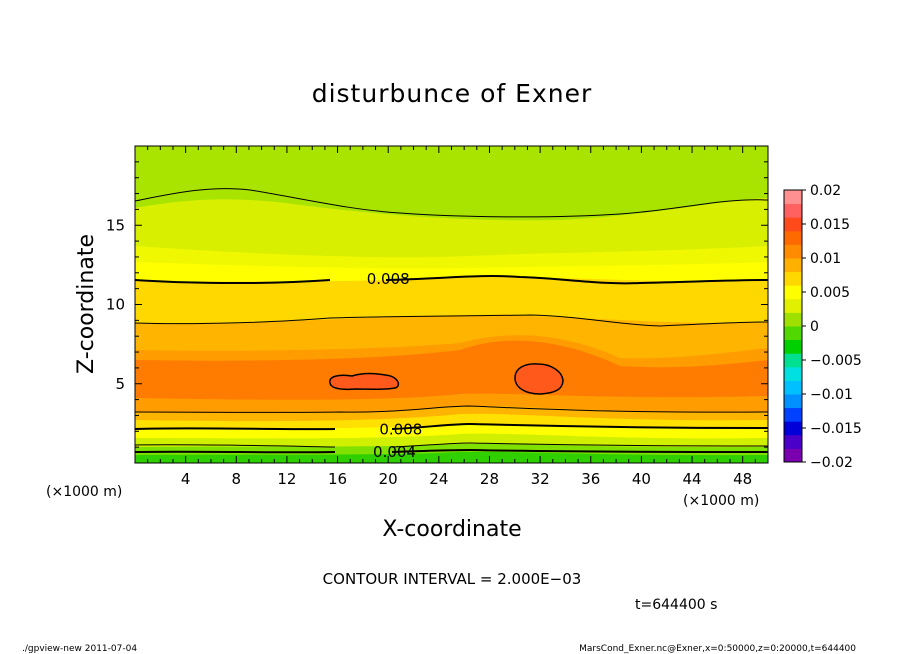  I want to click on contour-label: 0.004, so click(394, 452).